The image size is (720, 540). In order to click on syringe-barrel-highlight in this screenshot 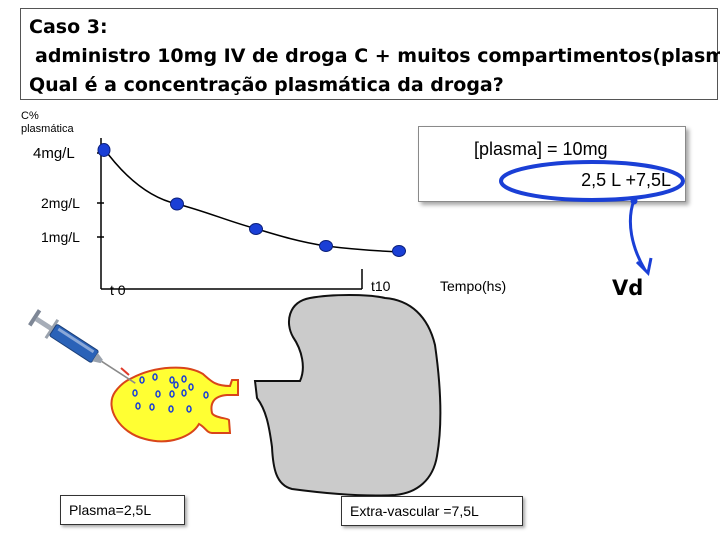, I will do `click(76, 340)`.